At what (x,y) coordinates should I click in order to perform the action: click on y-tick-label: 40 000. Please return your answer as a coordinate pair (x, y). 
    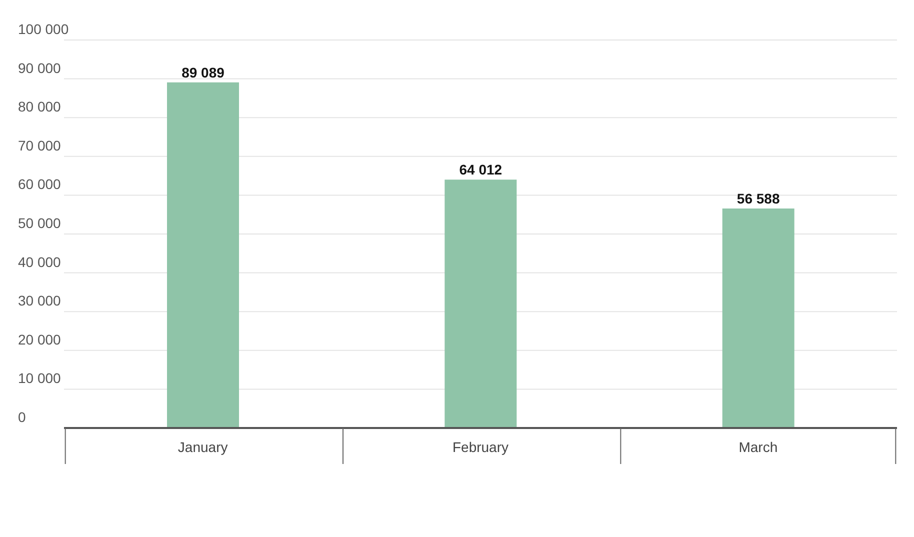
    Looking at the image, I should click on (40, 262).